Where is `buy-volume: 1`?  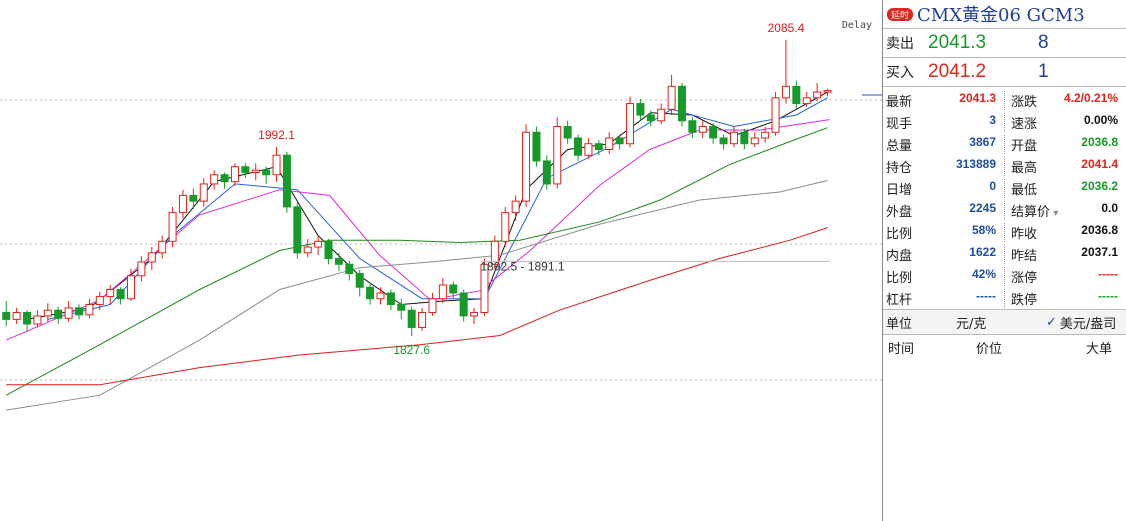 buy-volume: 1 is located at coordinates (1043, 71).